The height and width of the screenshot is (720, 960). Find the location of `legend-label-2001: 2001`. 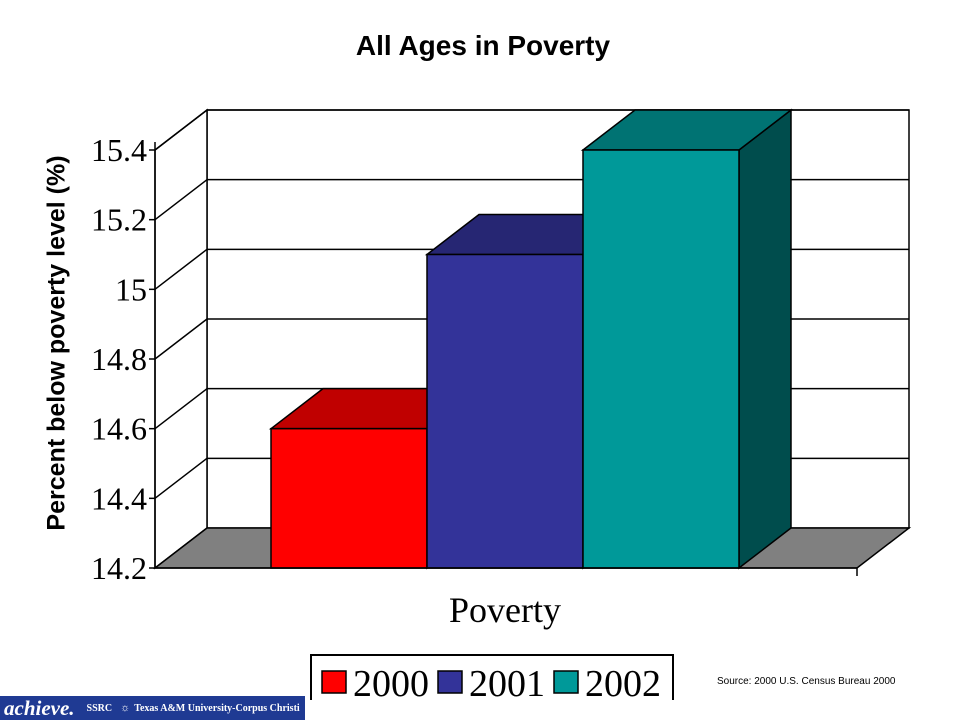

legend-label-2001: 2001 is located at coordinates (507, 681).